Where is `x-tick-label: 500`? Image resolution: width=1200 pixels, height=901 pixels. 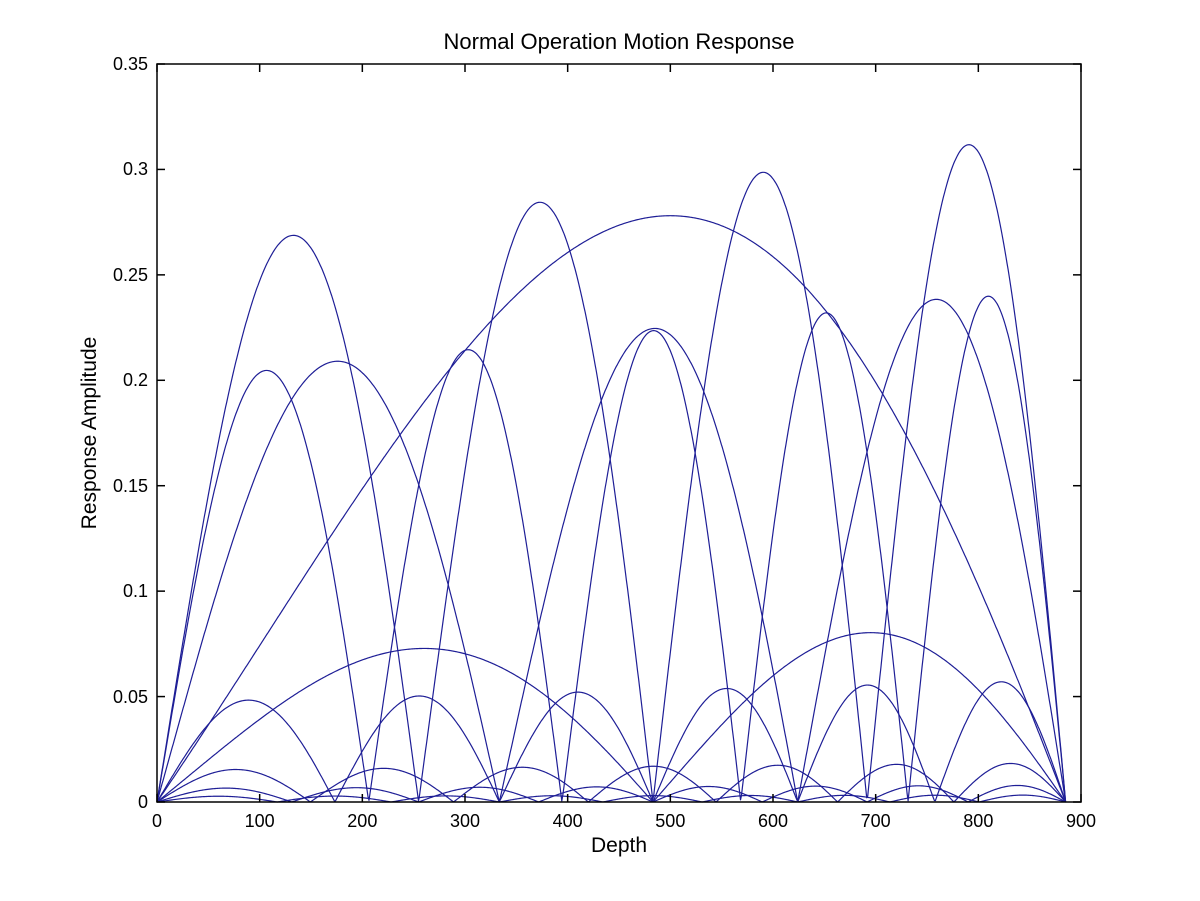 x-tick-label: 500 is located at coordinates (670, 821).